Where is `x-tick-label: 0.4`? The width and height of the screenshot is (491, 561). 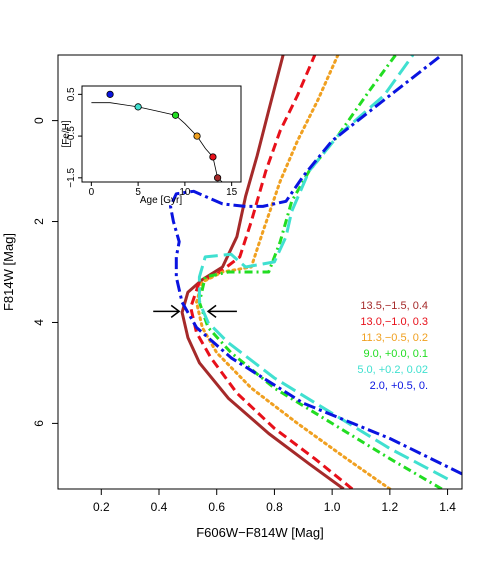
x-tick-label: 0.4 is located at coordinates (159, 507).